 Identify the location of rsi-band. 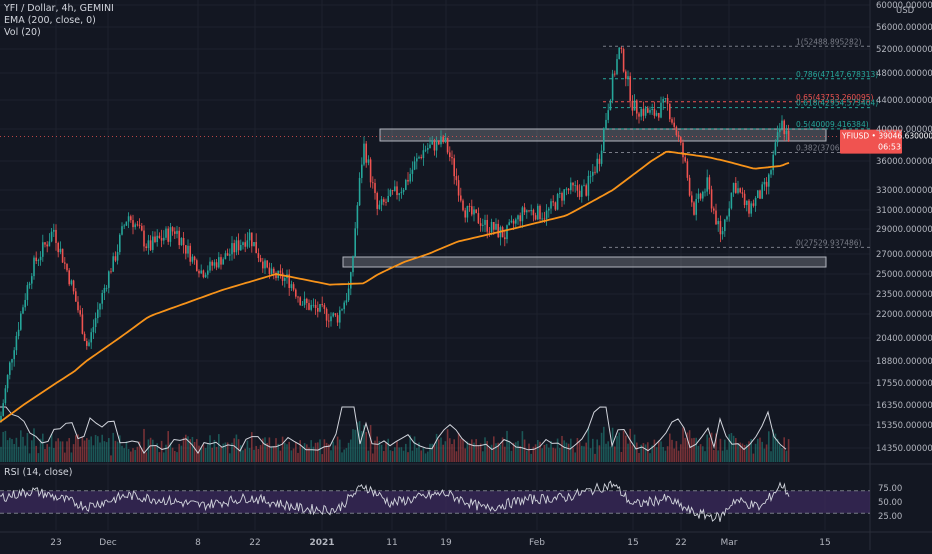
(435, 502).